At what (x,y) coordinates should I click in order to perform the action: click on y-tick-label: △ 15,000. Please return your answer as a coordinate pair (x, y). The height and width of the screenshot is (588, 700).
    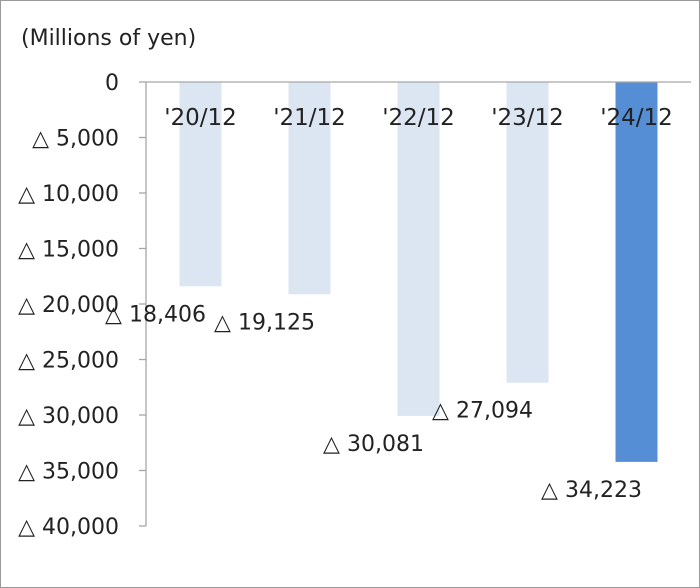
    Looking at the image, I should click on (68, 250).